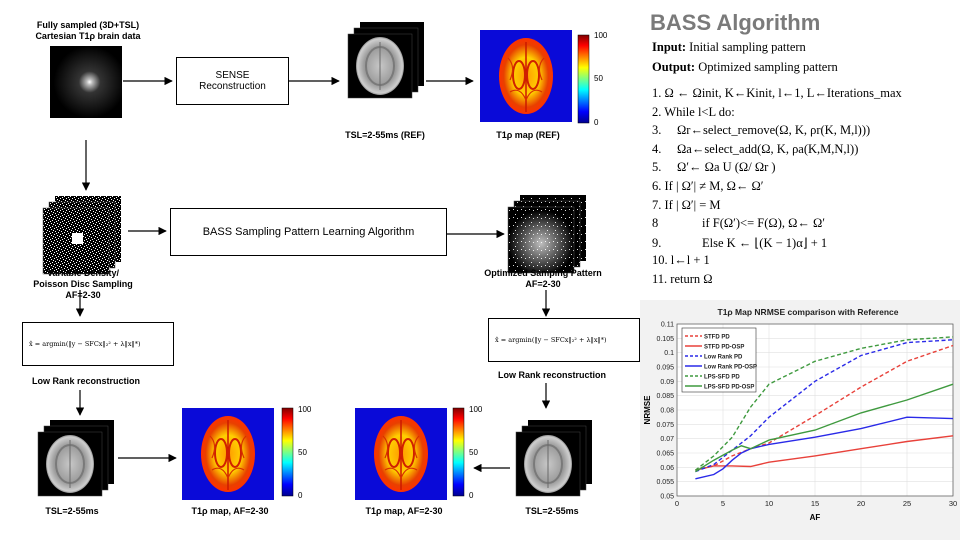 This screenshot has width=960, height=540. What do you see at coordinates (746, 47) in the screenshot?
I see `input-value: Initial sampling pattern` at bounding box center [746, 47].